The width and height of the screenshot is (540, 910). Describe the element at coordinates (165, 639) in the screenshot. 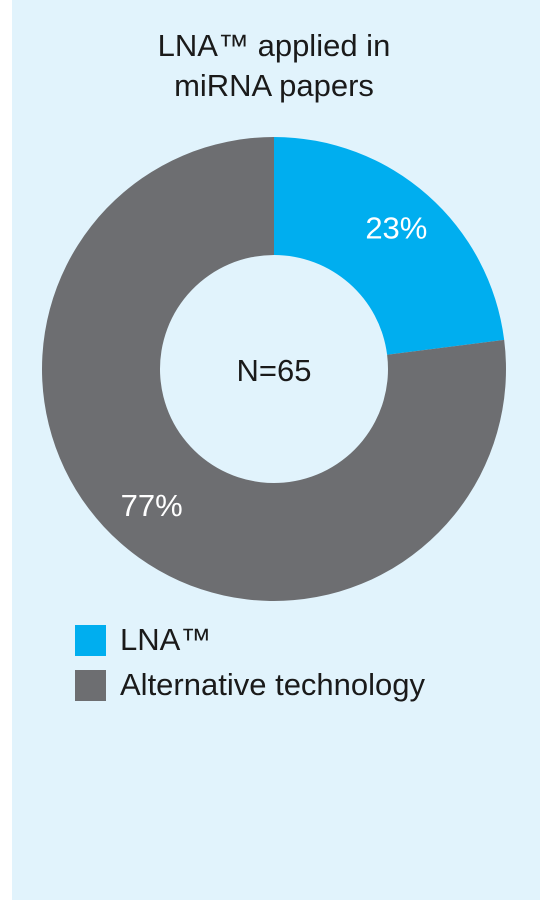

I see `legend-label: LNA™` at that location.